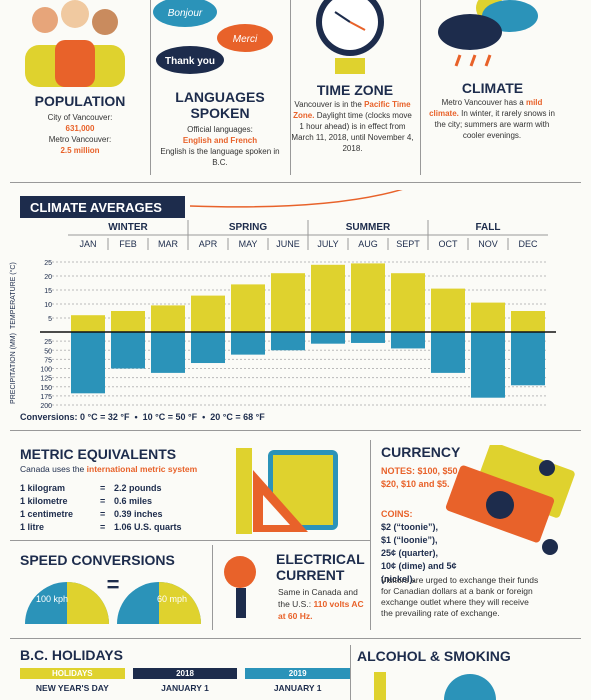  What do you see at coordinates (408, 244) in the screenshot?
I see `month-label: SEPT` at bounding box center [408, 244].